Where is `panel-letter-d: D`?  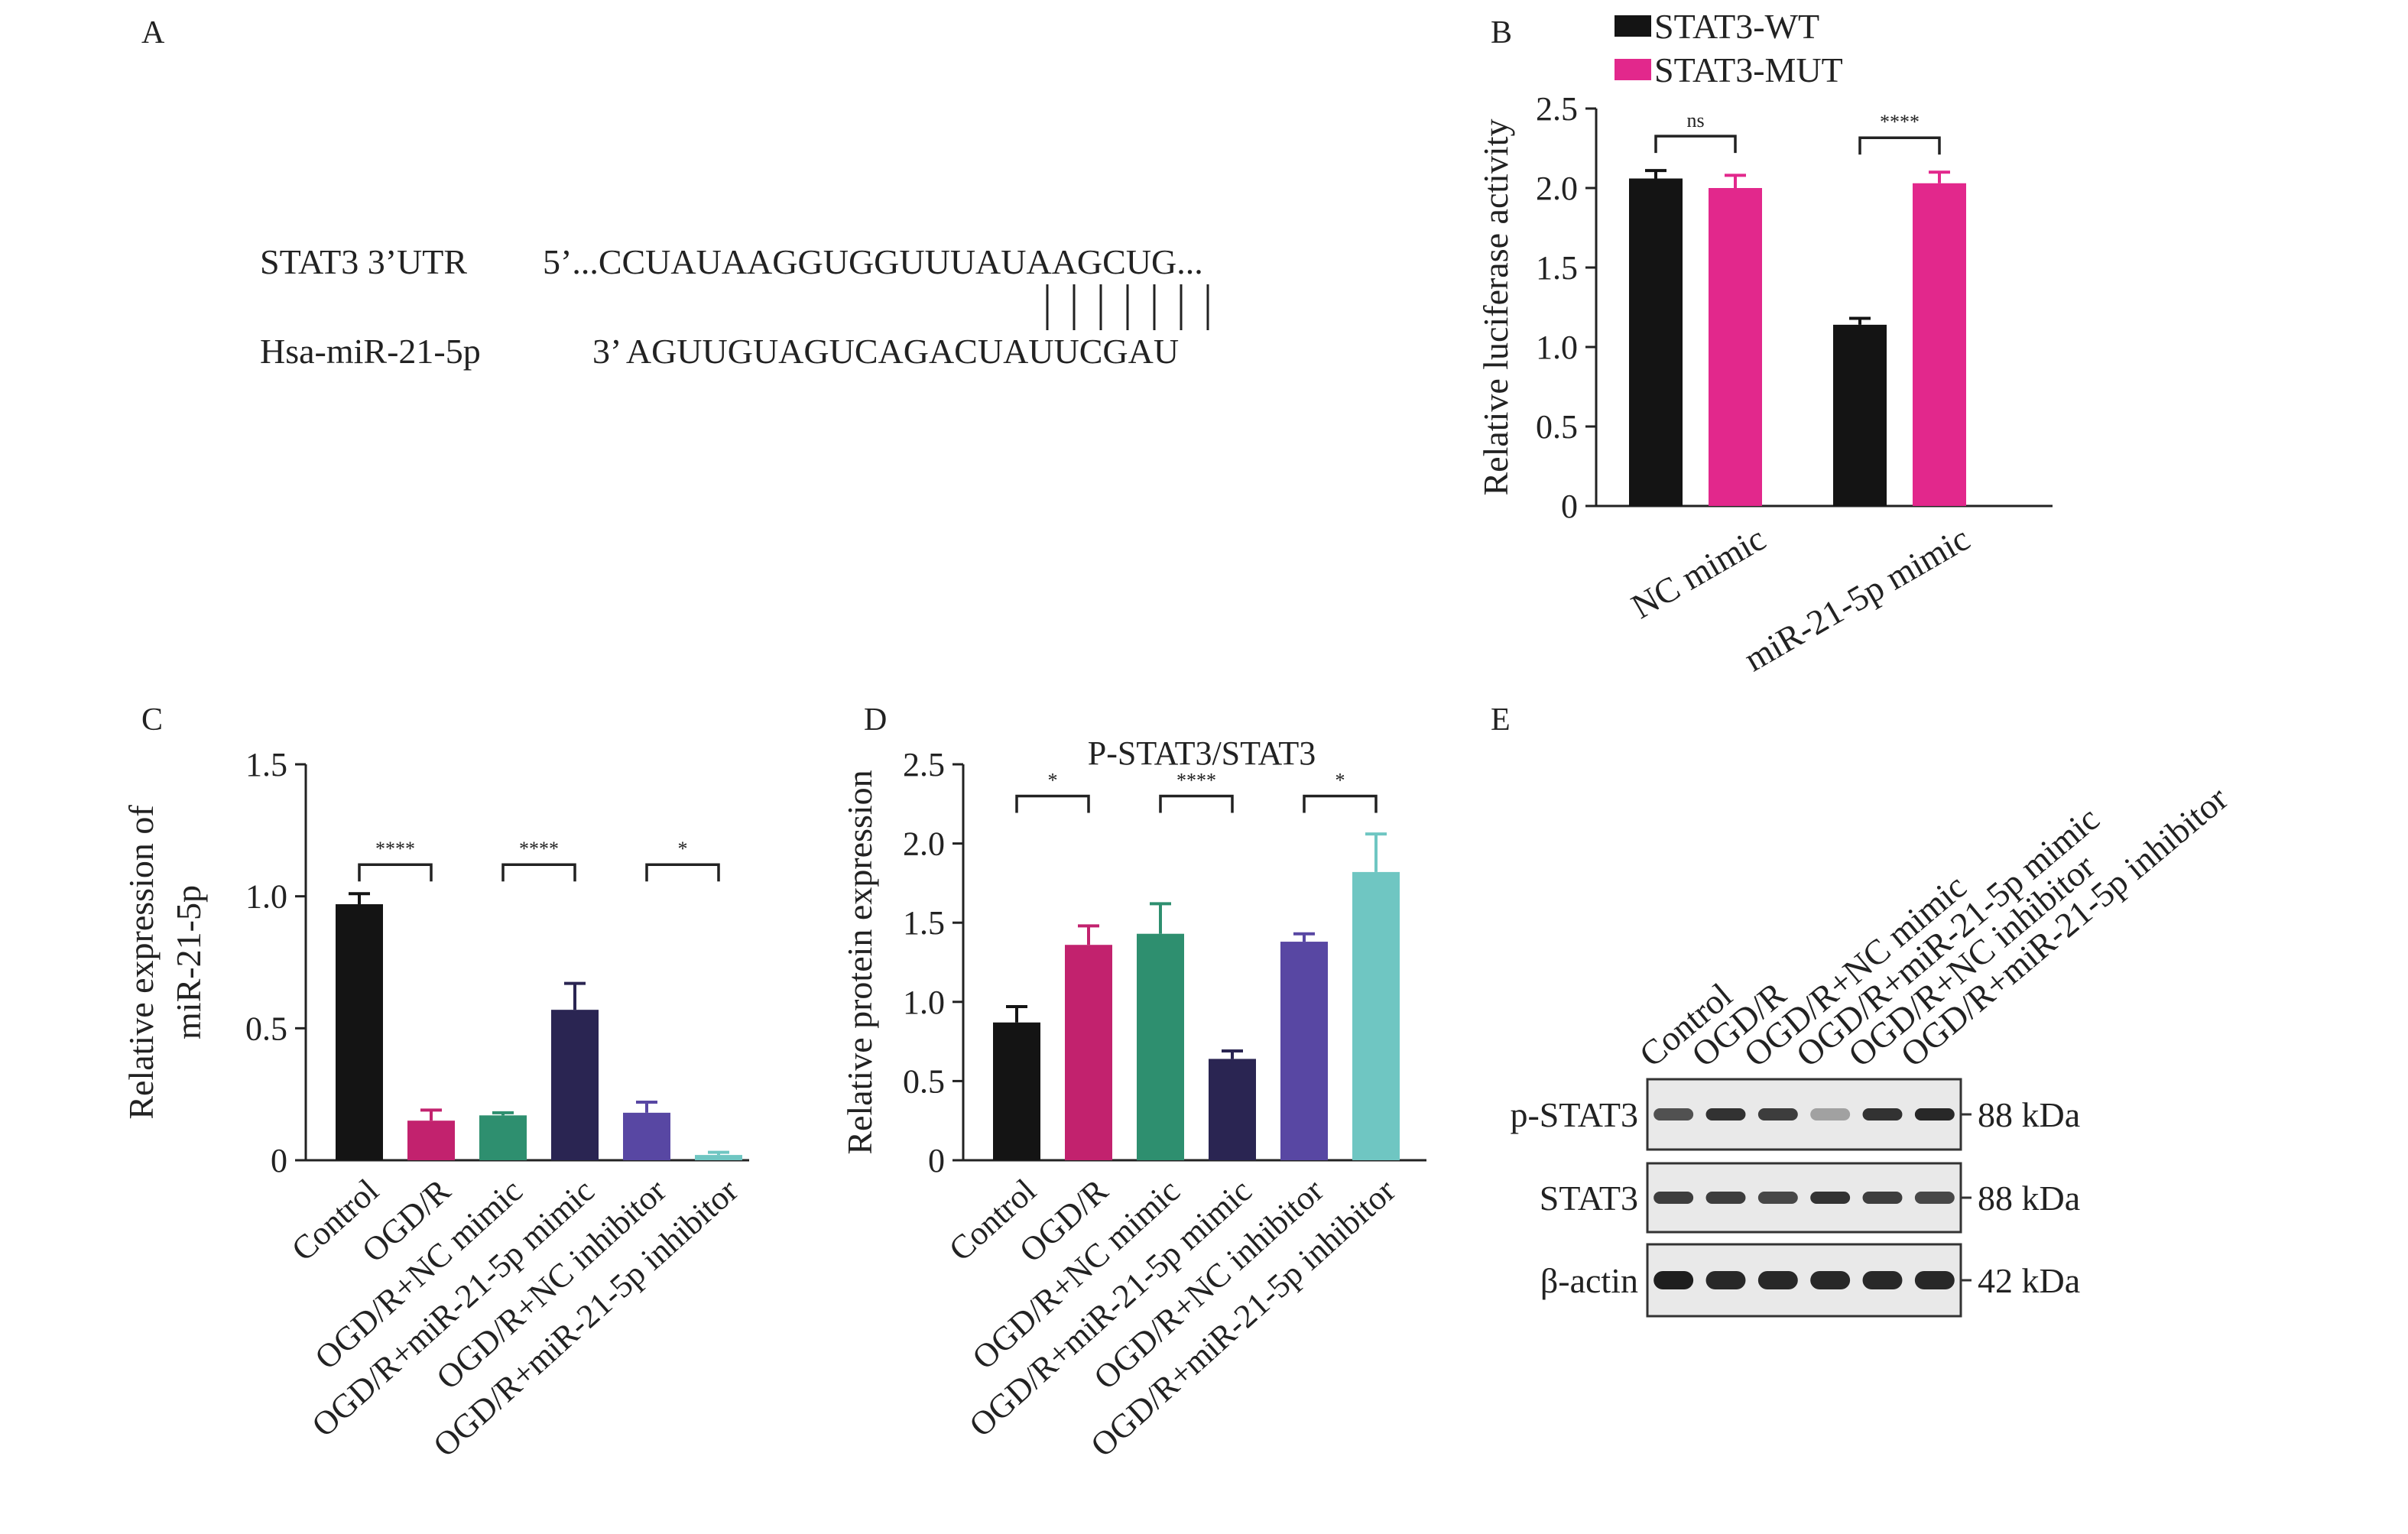 panel-letter-d: D is located at coordinates (876, 720).